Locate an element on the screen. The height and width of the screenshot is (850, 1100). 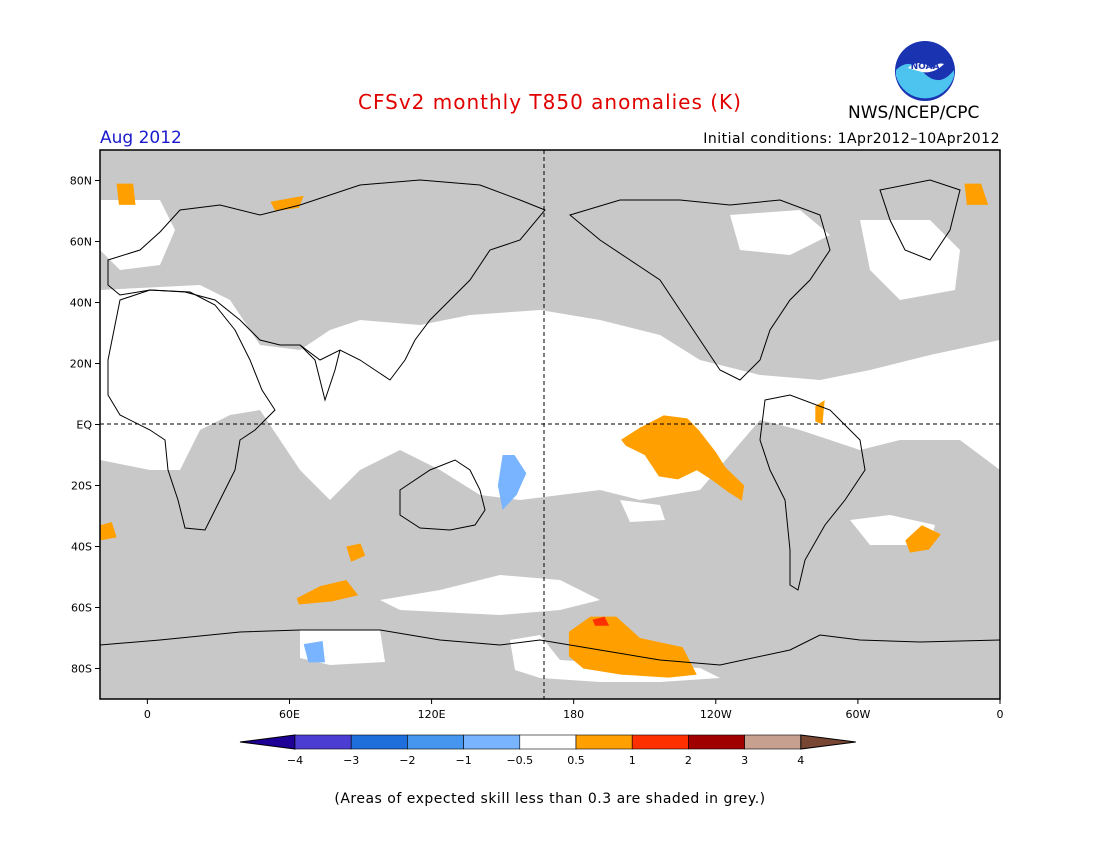
noaa-logo: NOAA is located at coordinates (925, 71).